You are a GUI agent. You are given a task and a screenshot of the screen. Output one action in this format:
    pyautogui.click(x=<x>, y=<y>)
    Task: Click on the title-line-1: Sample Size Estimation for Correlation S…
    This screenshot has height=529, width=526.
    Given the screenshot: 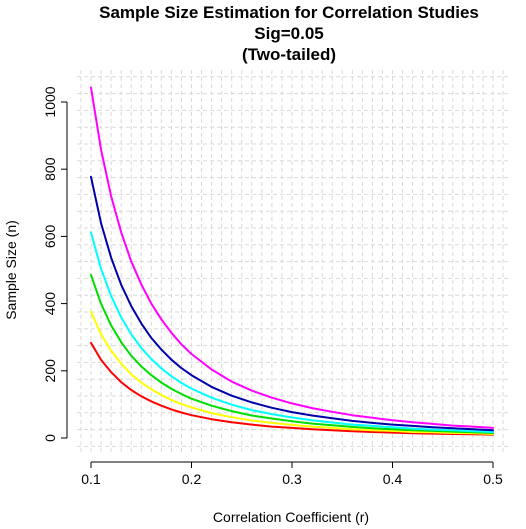 What is the action you would take?
    pyautogui.click(x=289, y=12)
    